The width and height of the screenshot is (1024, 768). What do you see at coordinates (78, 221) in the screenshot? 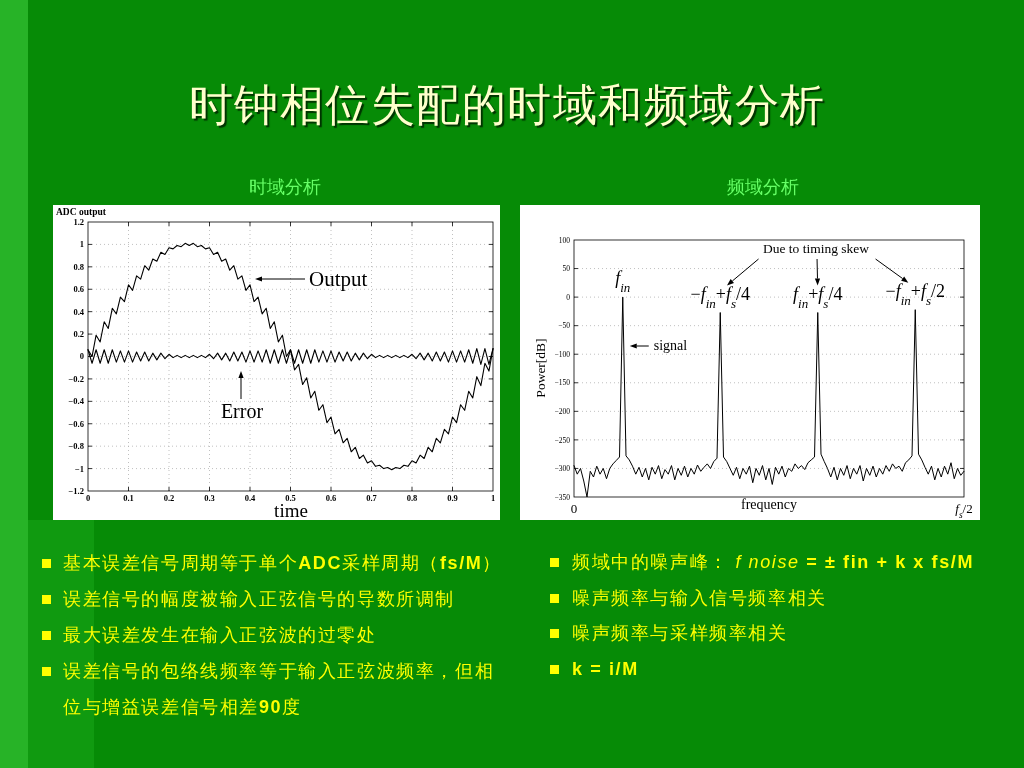
I see `y-tick-label: 1.2` at bounding box center [78, 221].